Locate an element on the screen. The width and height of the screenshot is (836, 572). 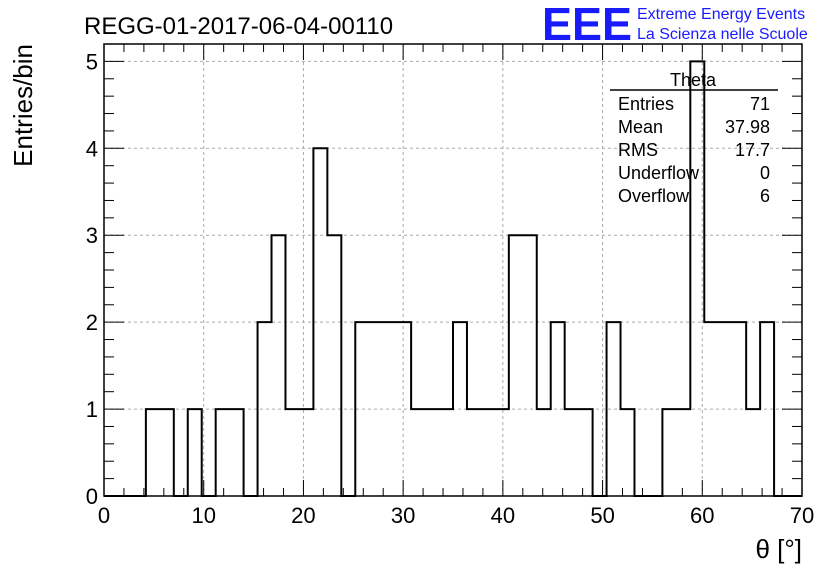
chart-title: REGG-01-2017-06-04-00110 is located at coordinates (238, 26).